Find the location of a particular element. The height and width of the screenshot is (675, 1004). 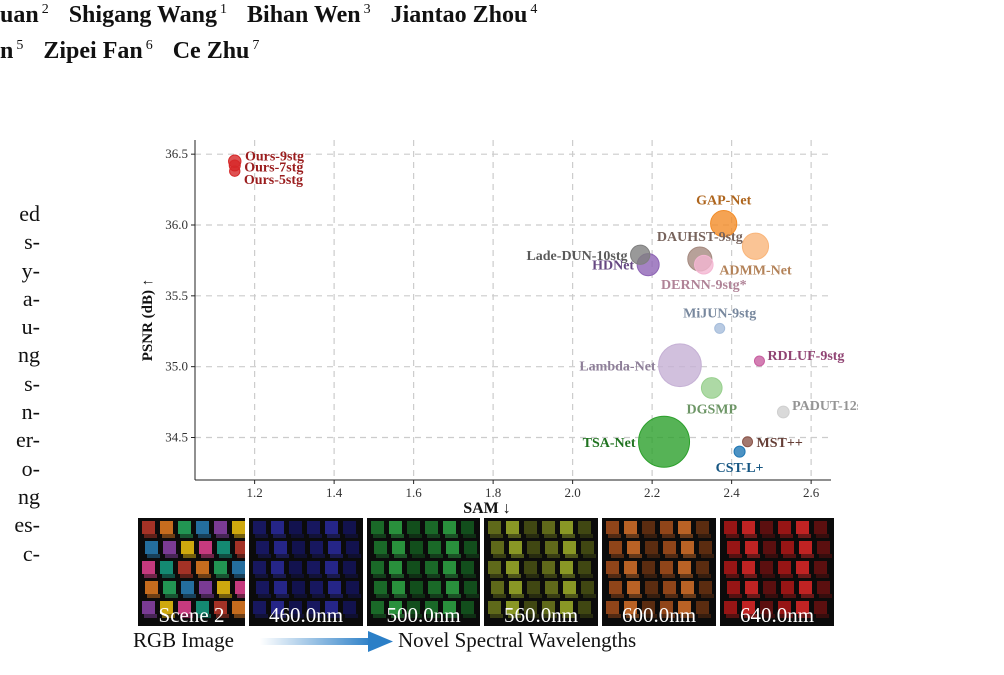

caption-rgb-image: RGB Image is located at coordinates (183, 640).